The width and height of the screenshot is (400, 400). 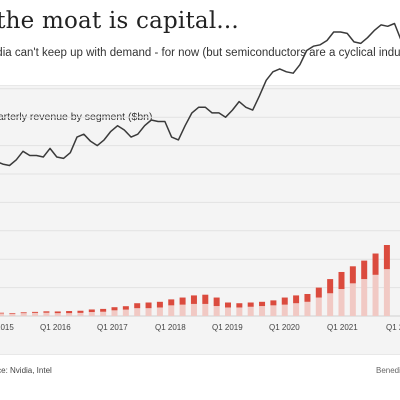 What do you see at coordinates (388, 370) in the screenshot?
I see `credit-note: Benedi` at bounding box center [388, 370].